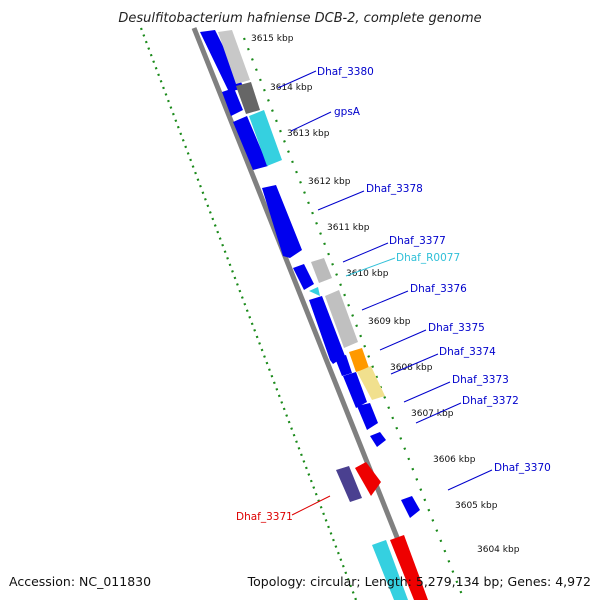  What do you see at coordinates (345, 72) in the screenshot?
I see `gene-label: Dhaf_3380` at bounding box center [345, 72].